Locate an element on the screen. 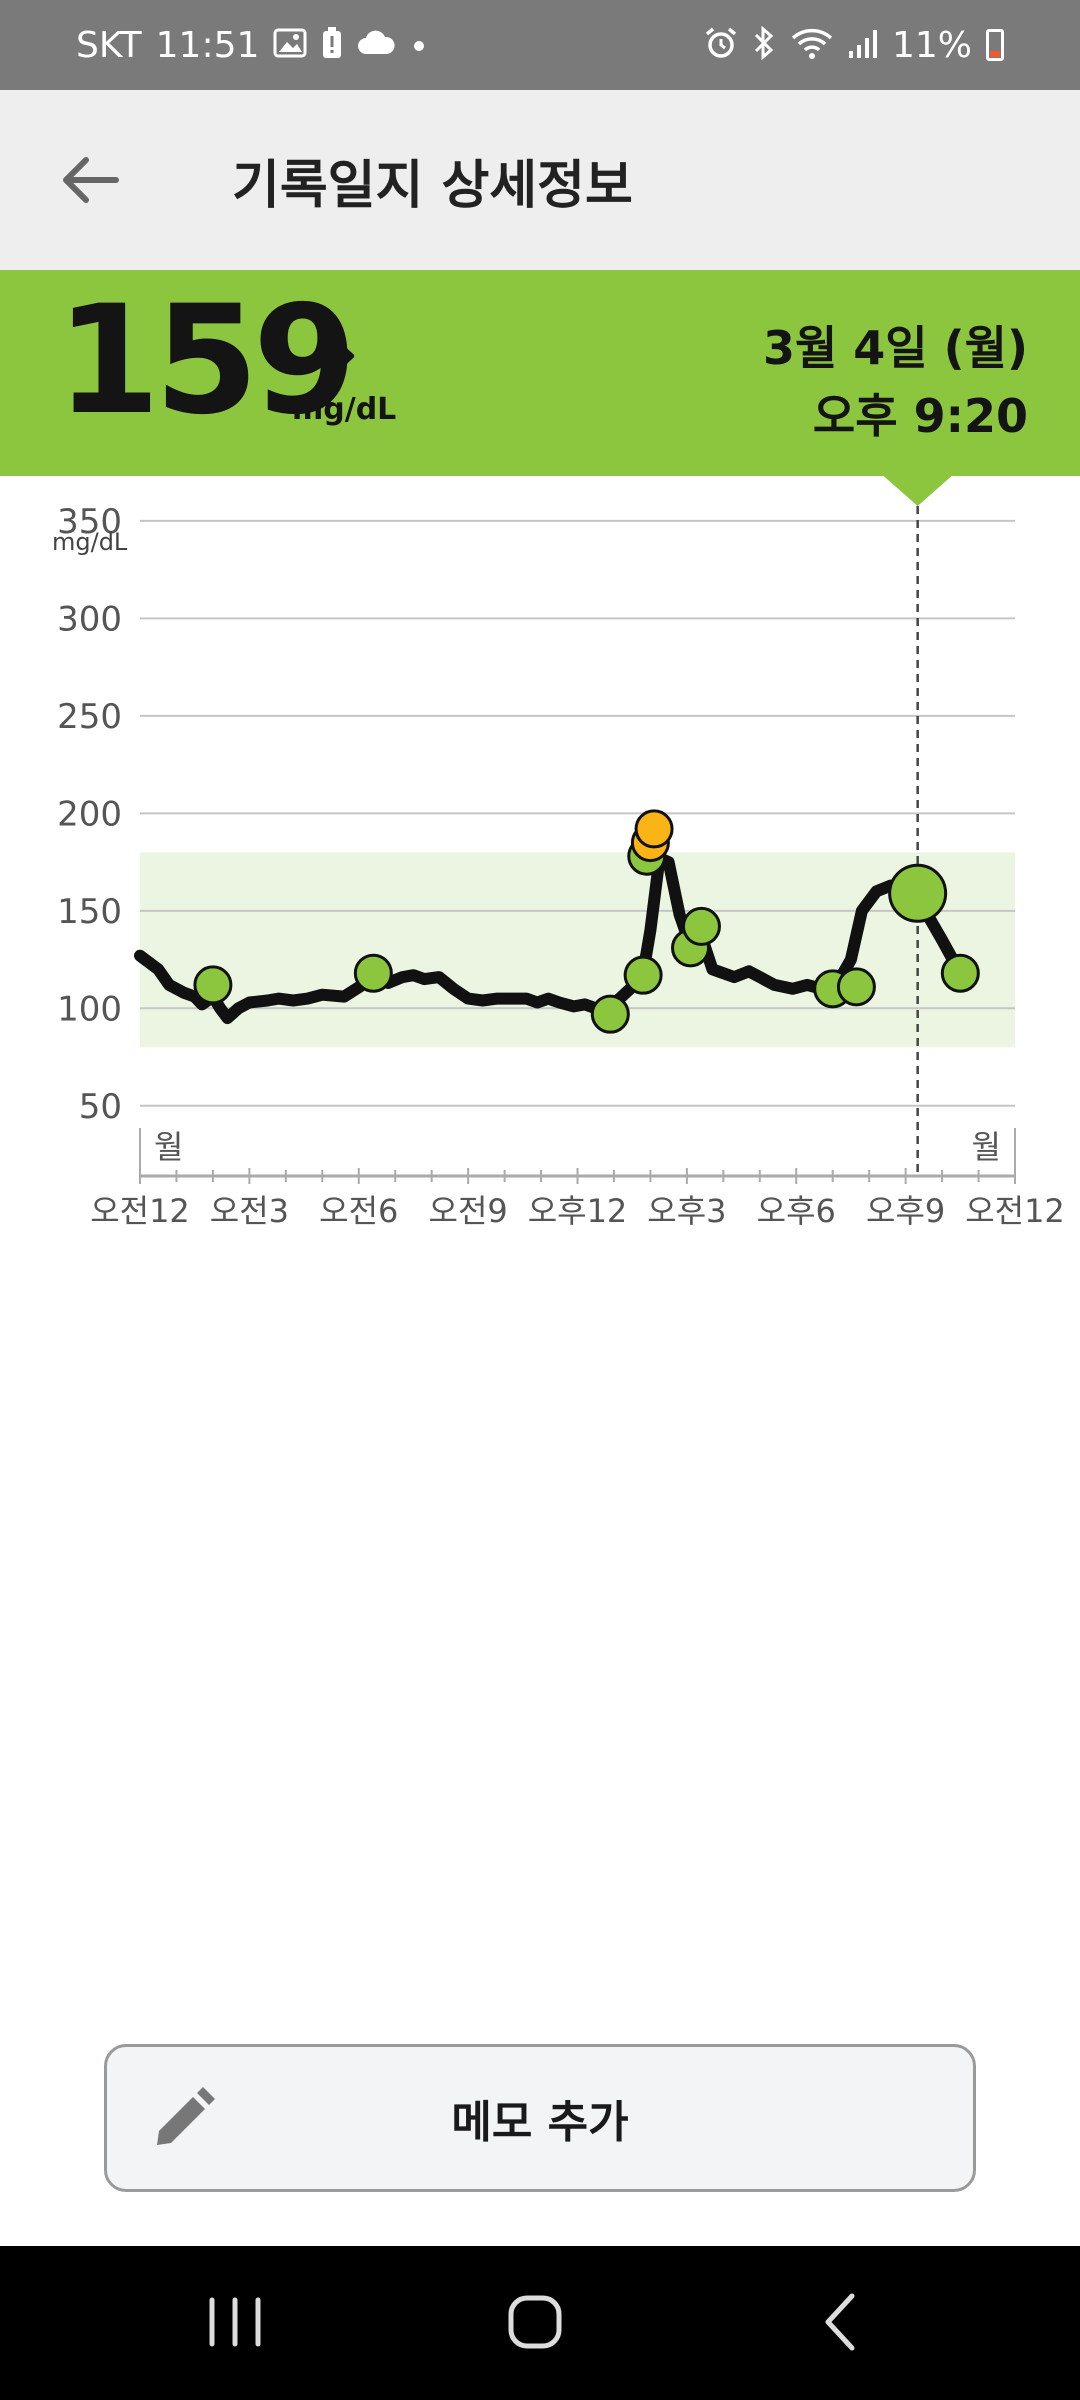  glucose-value: 159 is located at coordinates (206, 361).